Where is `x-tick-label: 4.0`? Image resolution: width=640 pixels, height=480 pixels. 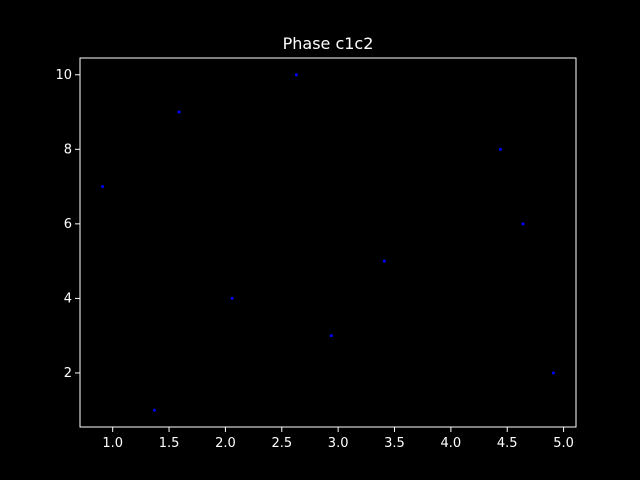
x-tick-label: 4.0 is located at coordinates (451, 443).